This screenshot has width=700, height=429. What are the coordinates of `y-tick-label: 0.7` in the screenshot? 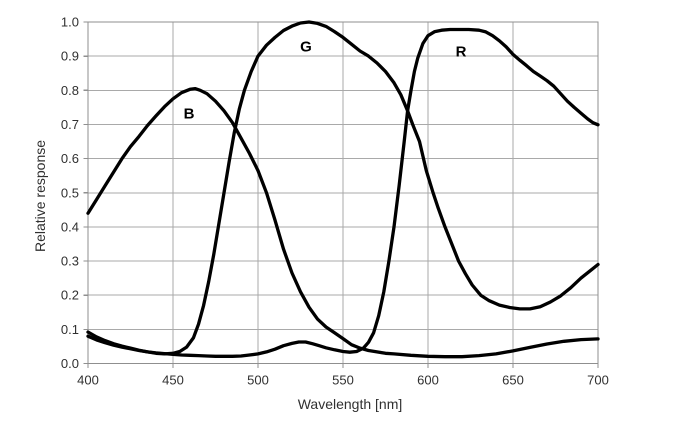 It's located at (70, 124).